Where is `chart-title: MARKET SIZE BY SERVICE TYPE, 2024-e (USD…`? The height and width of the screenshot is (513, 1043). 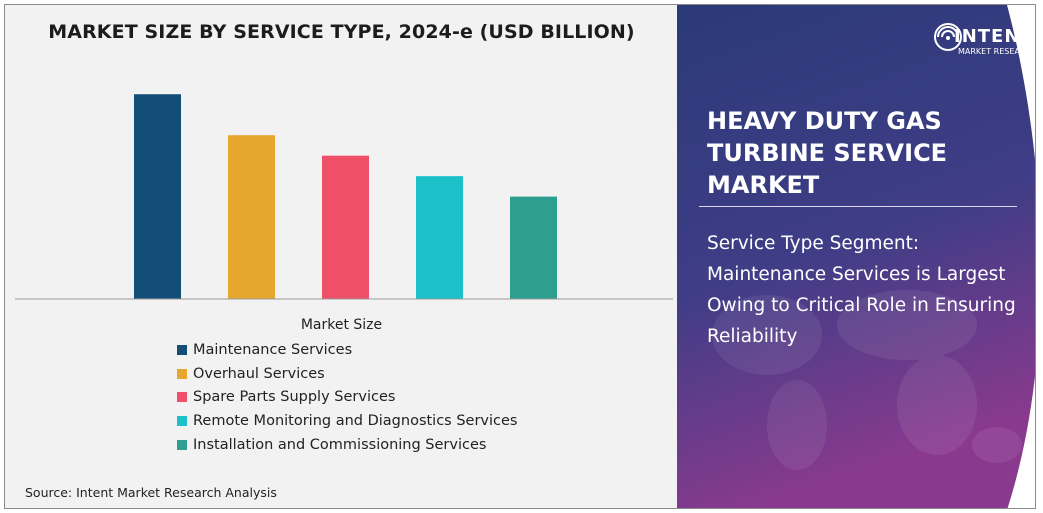
chart-title: MARKET SIZE BY SERVICE TYPE, 2024-e (USD… is located at coordinates (341, 32).